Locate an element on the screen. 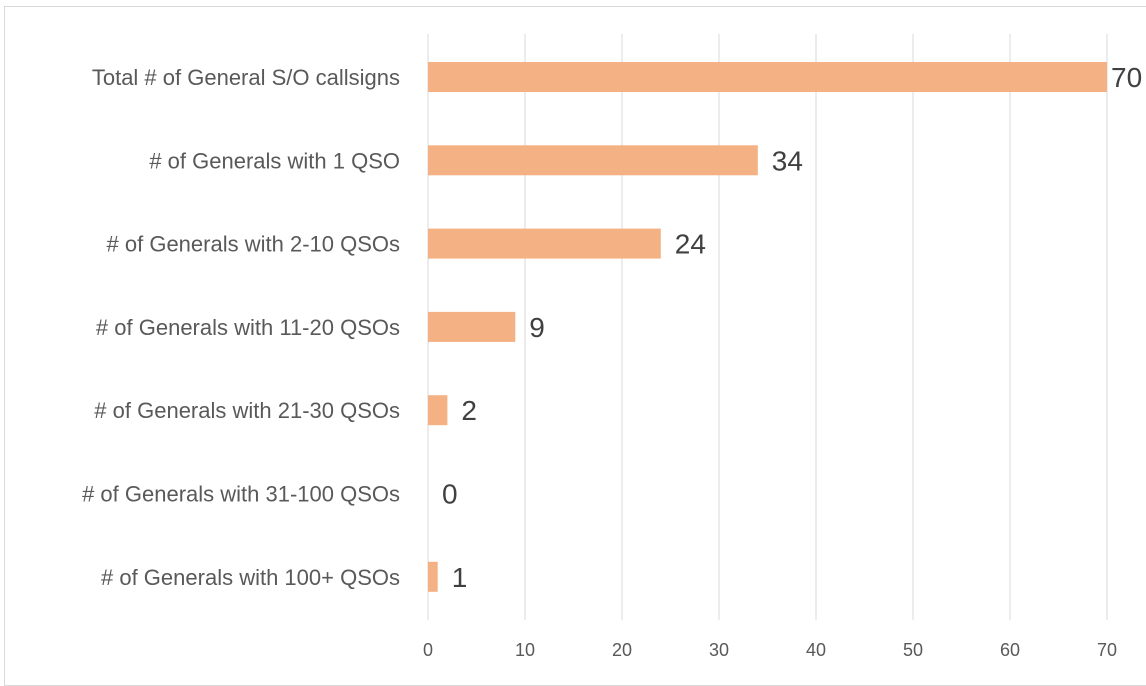  x-tick-label: 40 is located at coordinates (816, 650).